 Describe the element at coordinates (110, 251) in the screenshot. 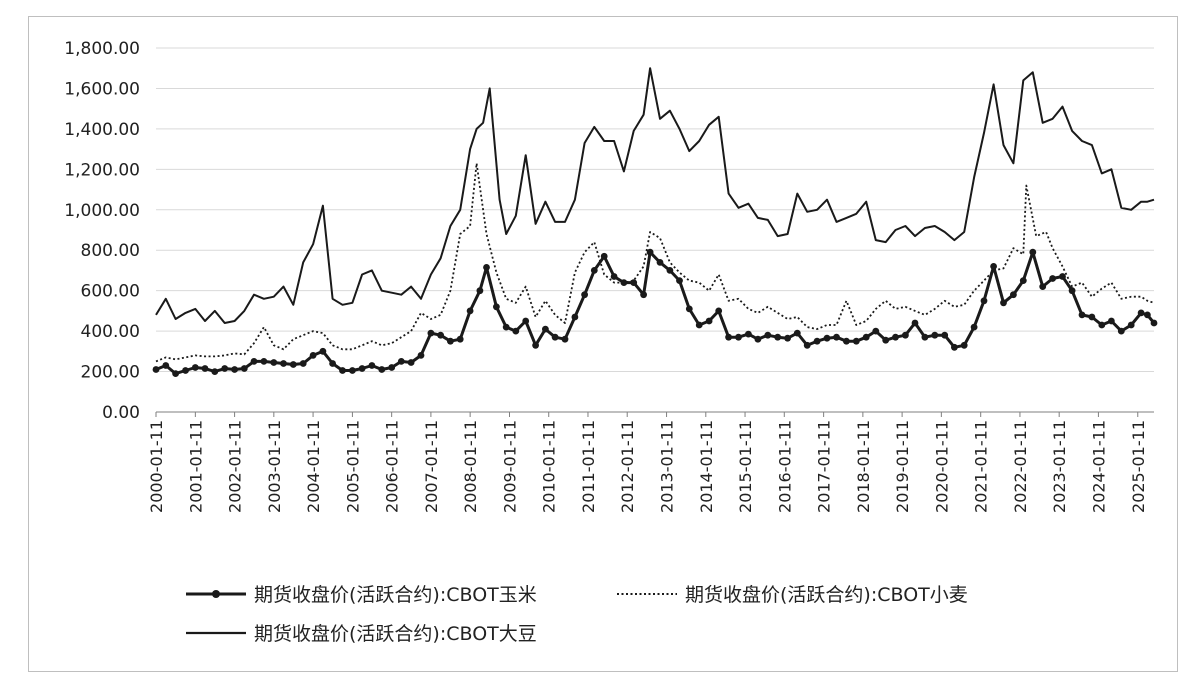

I see `y-tick-label: 800.00` at that location.